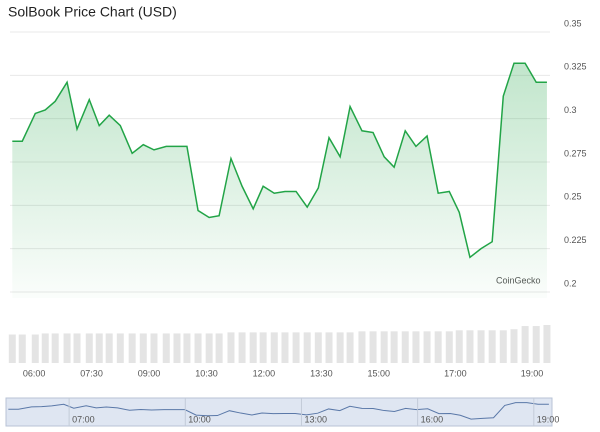  Describe the element at coordinates (264, 373) in the screenshot. I see `x-tick-label: 12:00` at that location.